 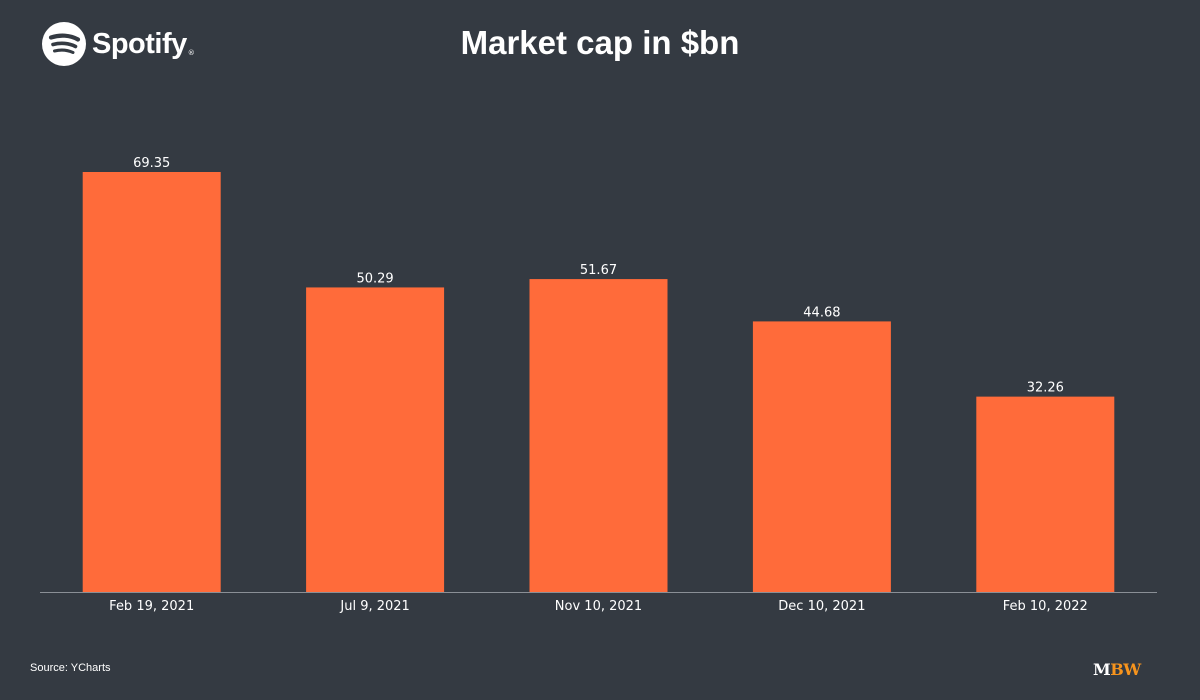 What do you see at coordinates (191, 53) in the screenshot?
I see `registered-mark: ®` at bounding box center [191, 53].